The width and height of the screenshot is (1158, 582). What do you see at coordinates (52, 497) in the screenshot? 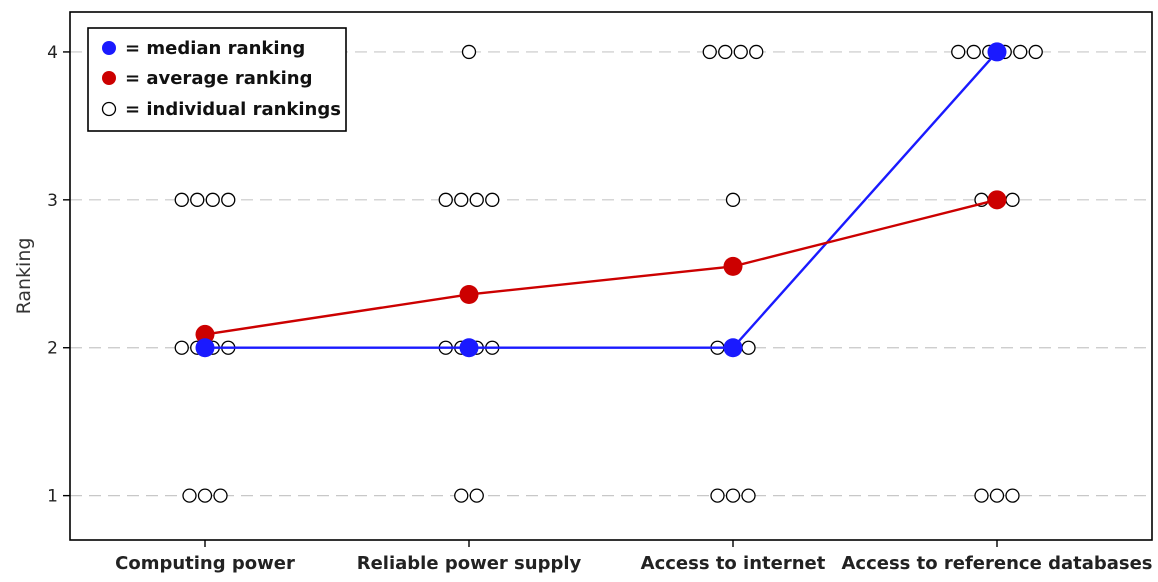
I see `y-tick-label-1: 1` at bounding box center [52, 497].